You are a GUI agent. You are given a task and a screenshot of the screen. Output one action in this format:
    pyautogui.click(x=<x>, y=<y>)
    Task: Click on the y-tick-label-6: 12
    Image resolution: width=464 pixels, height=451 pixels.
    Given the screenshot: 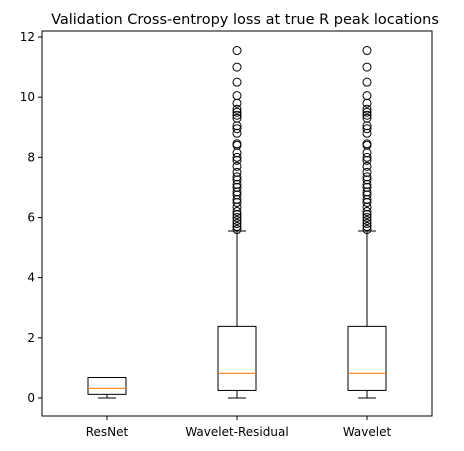 What is the action you would take?
    pyautogui.click(x=27, y=37)
    